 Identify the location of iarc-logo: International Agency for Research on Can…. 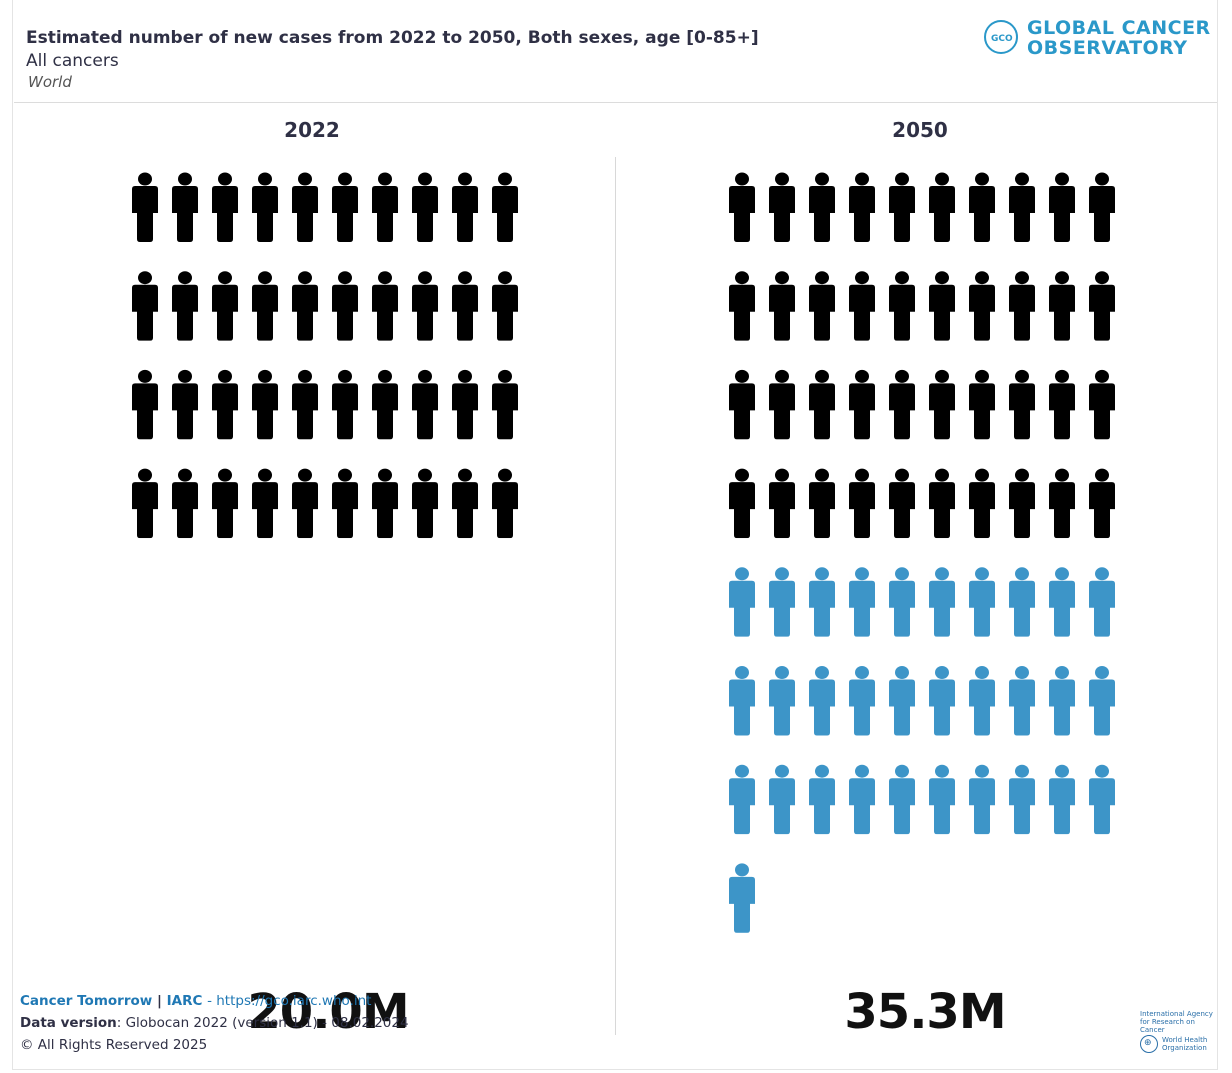
(1178, 1022).